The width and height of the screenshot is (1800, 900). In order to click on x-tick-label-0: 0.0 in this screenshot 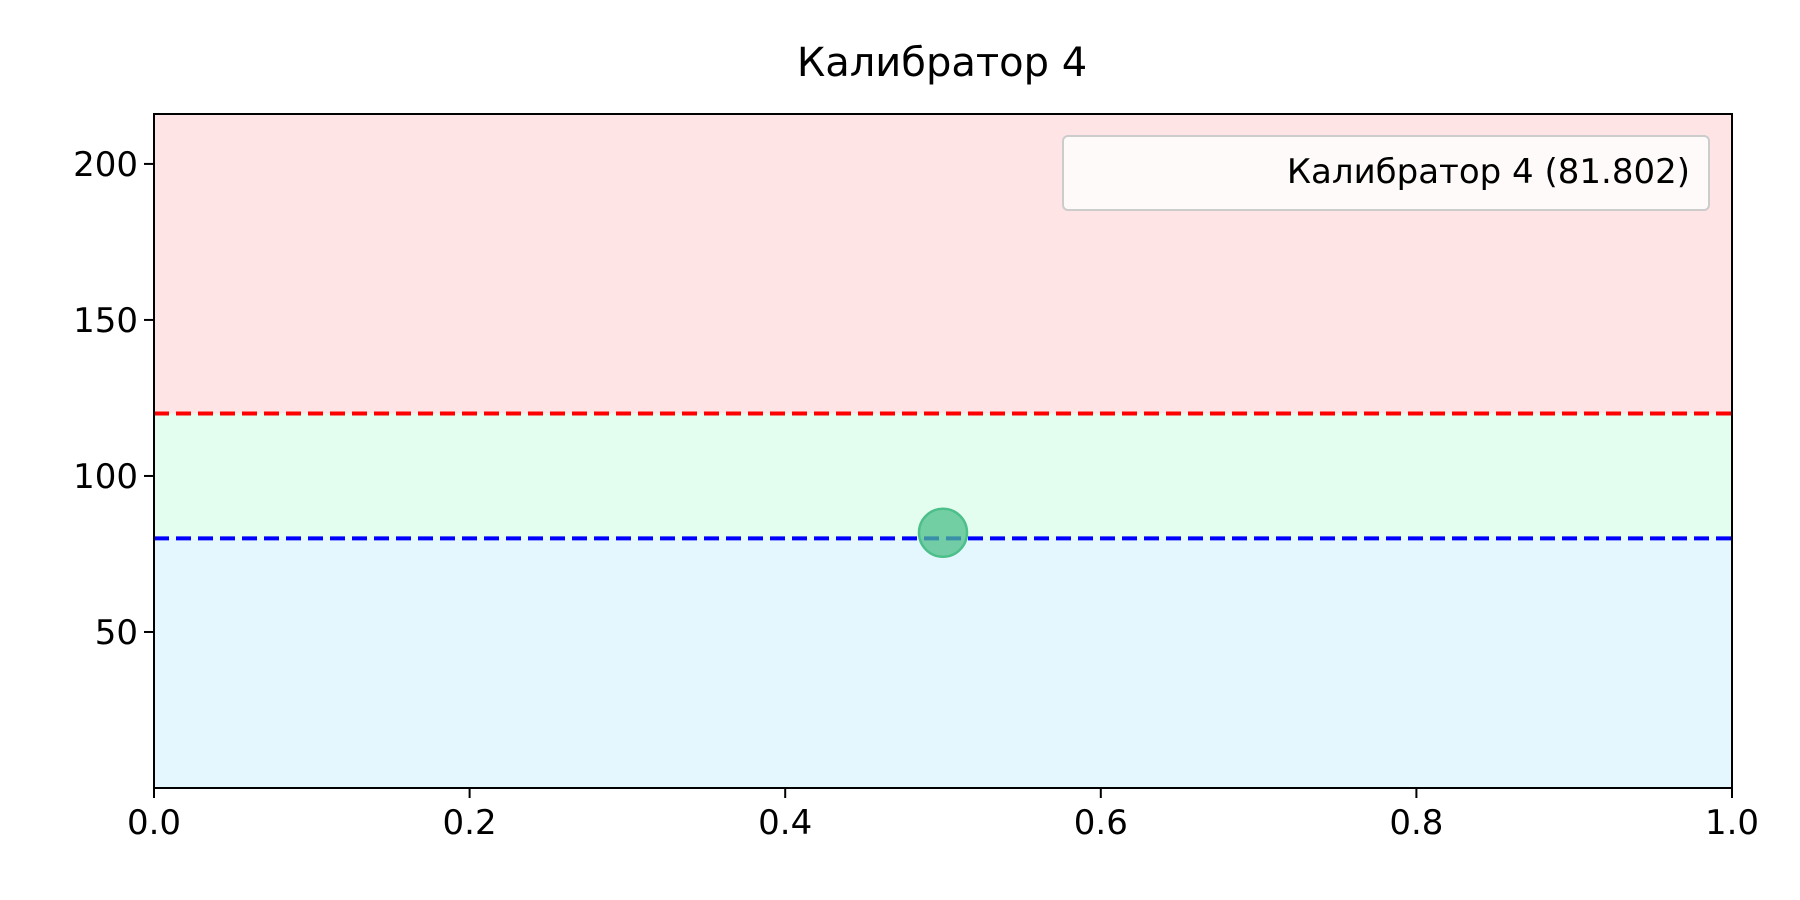, I will do `click(154, 823)`.